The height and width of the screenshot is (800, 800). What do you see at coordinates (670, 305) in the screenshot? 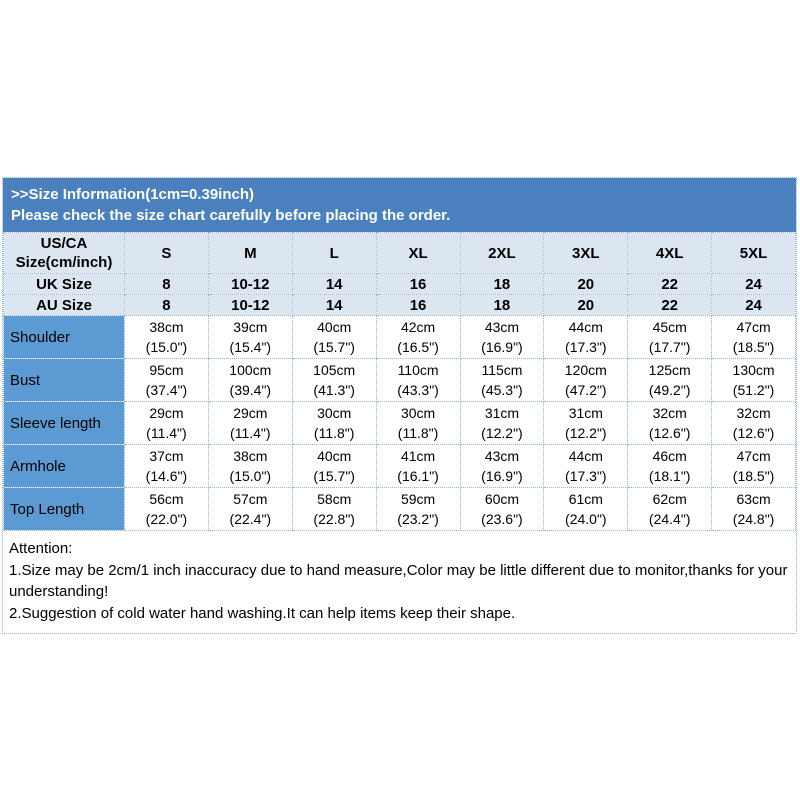
I see `size-conversion-cell: 22` at bounding box center [670, 305].